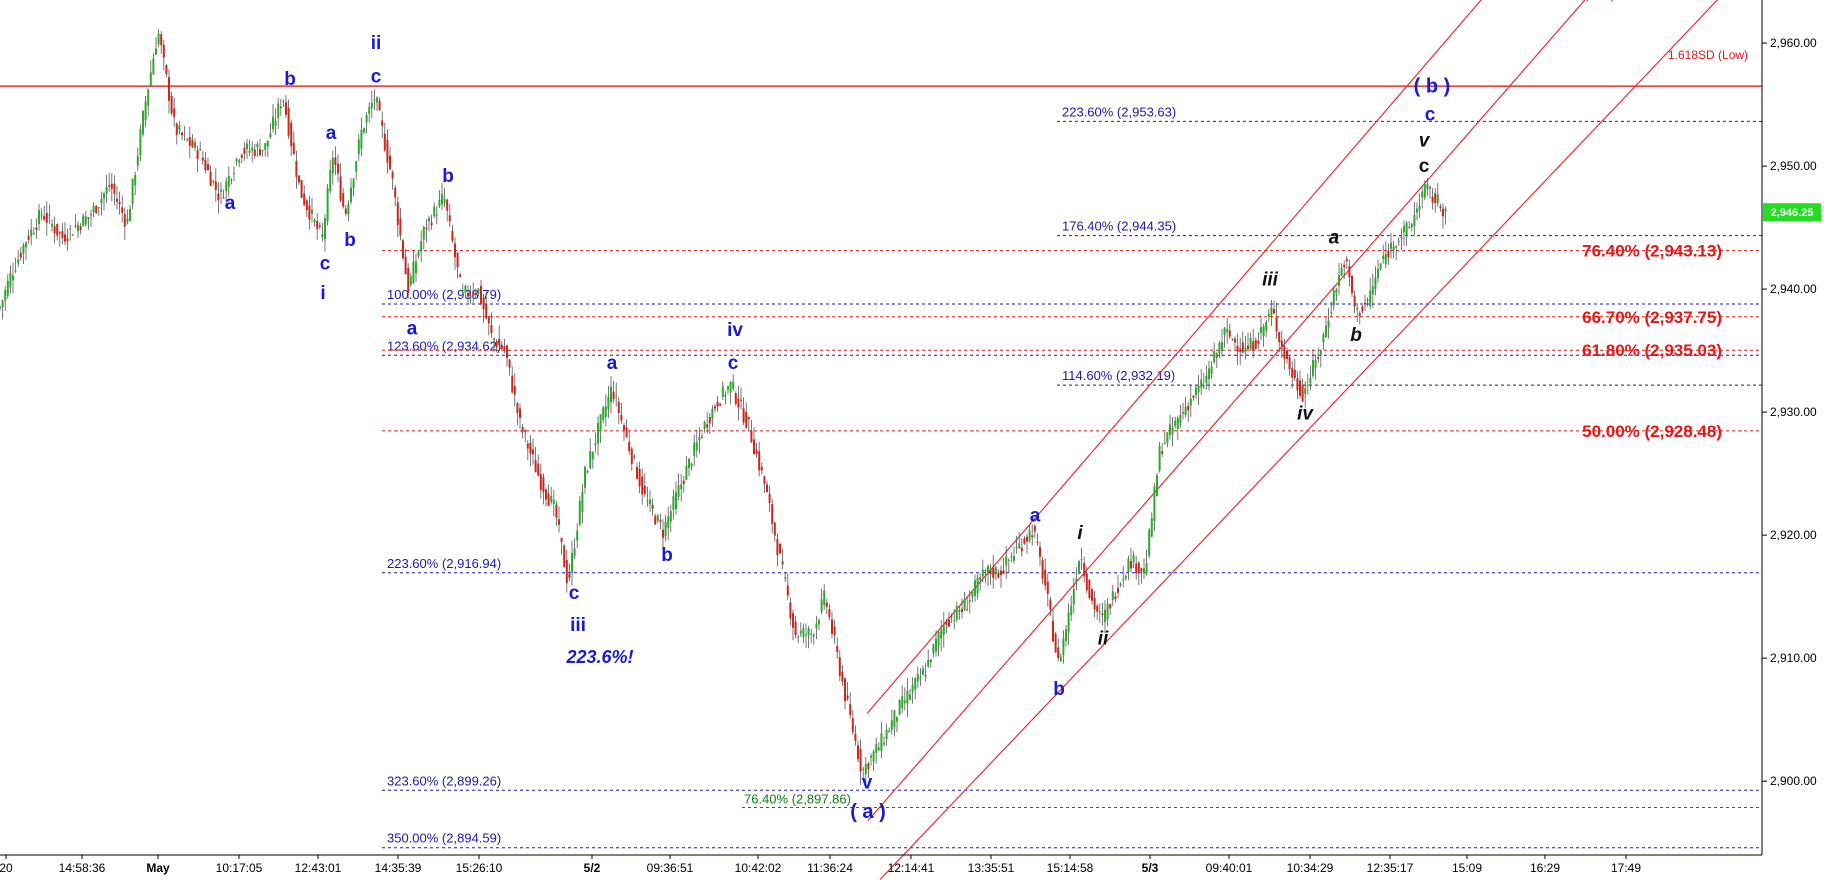 The image size is (1824, 881). What do you see at coordinates (158, 868) in the screenshot?
I see `x-tick-label-2: May` at bounding box center [158, 868].